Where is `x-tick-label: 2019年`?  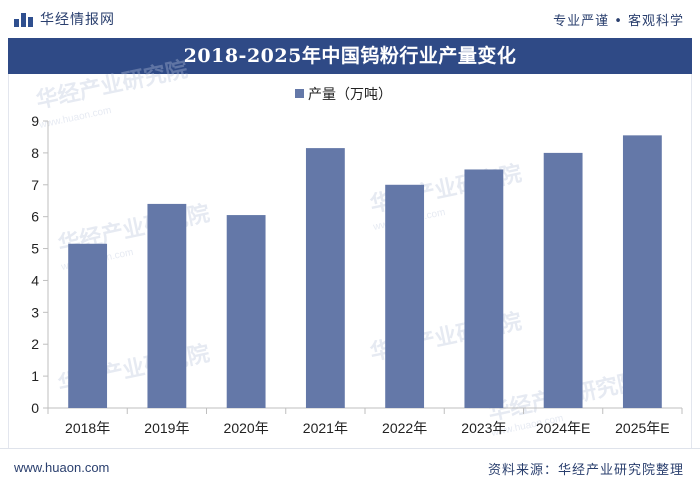
x-tick-label: 2019年 is located at coordinates (166, 428).